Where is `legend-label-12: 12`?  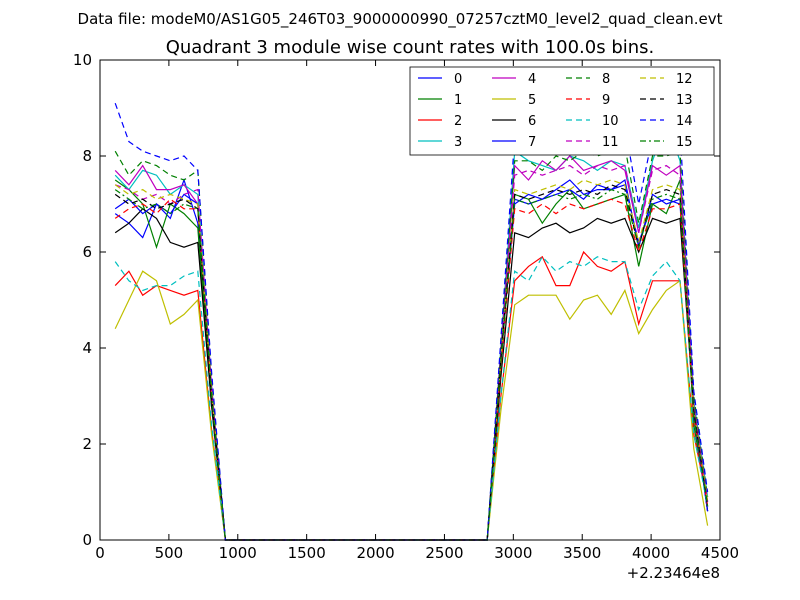 legend-label-12: 12 is located at coordinates (684, 79).